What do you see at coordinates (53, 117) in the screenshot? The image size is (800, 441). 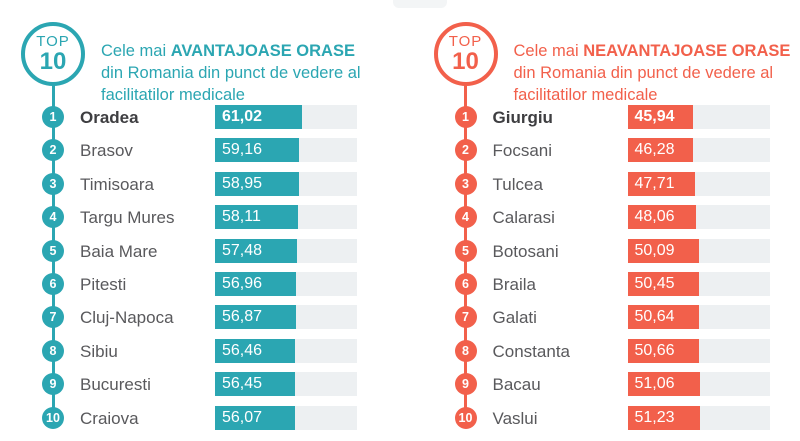 I see `rank-badge: 1` at bounding box center [53, 117].